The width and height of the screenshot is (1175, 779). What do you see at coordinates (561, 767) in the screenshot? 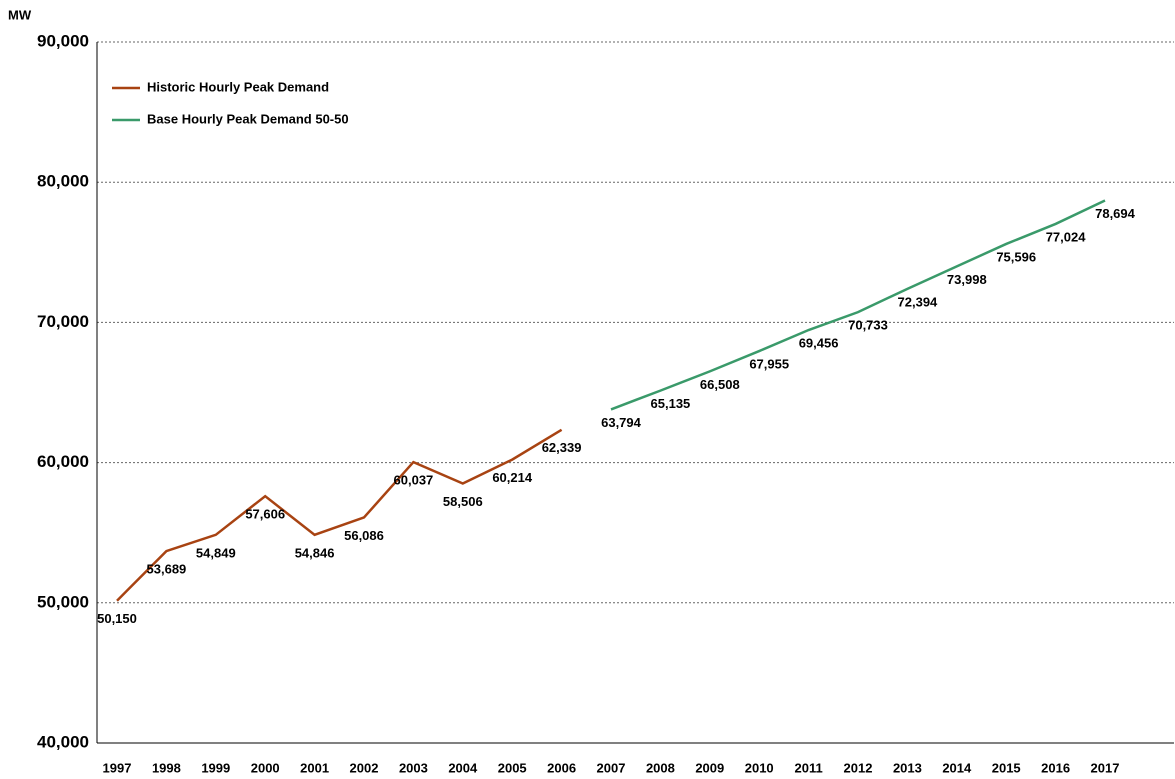
I see `x-tick-label: 2006` at bounding box center [561, 767].